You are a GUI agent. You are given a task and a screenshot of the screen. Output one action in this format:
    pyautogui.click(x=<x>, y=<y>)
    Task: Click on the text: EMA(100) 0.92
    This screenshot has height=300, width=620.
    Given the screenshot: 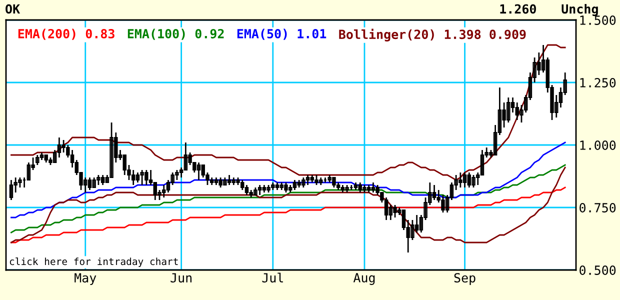 What is the action you would take?
    pyautogui.click(x=176, y=34)
    